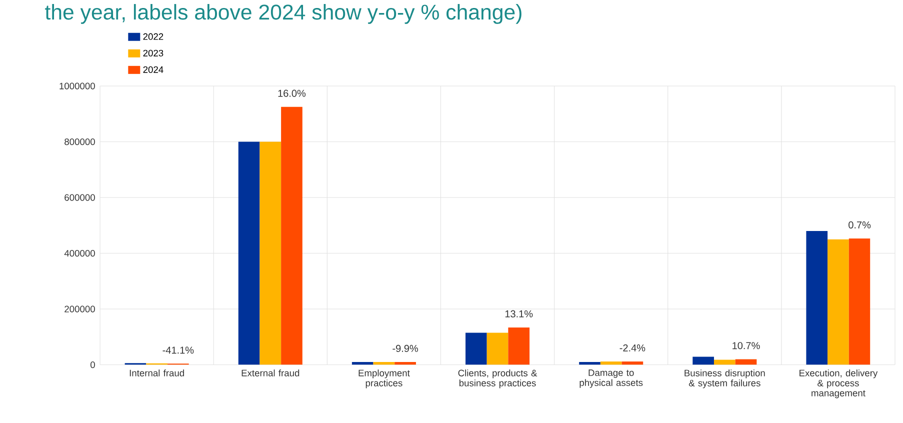 This screenshot has height=423, width=903. What do you see at coordinates (79, 309) in the screenshot?
I see `y-tick-label: 200000` at bounding box center [79, 309].